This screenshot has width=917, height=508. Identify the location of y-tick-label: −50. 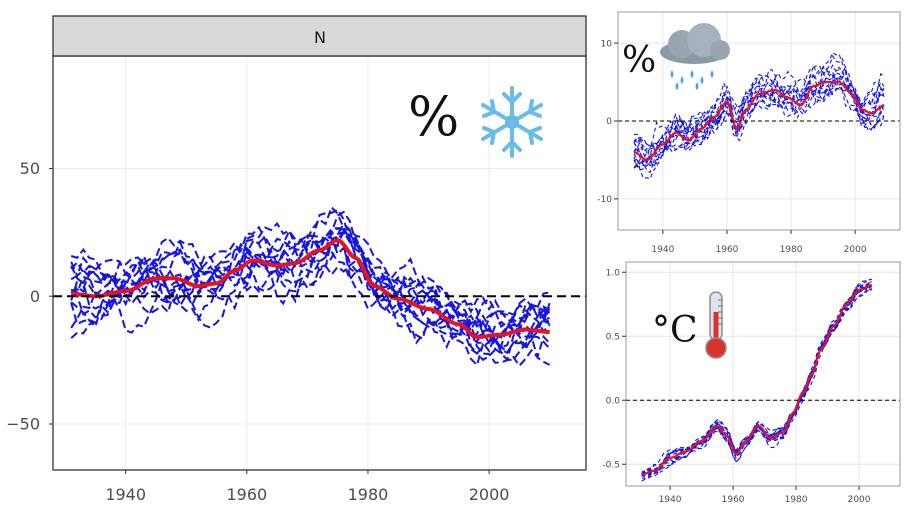
(23, 424).